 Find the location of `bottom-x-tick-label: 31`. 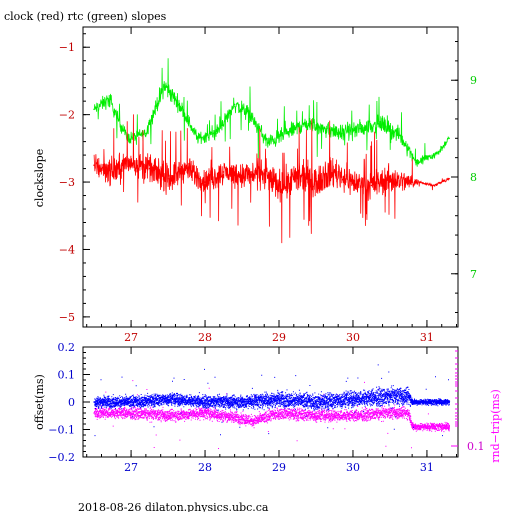

bottom-x-tick-label: 31 is located at coordinates (427, 467).